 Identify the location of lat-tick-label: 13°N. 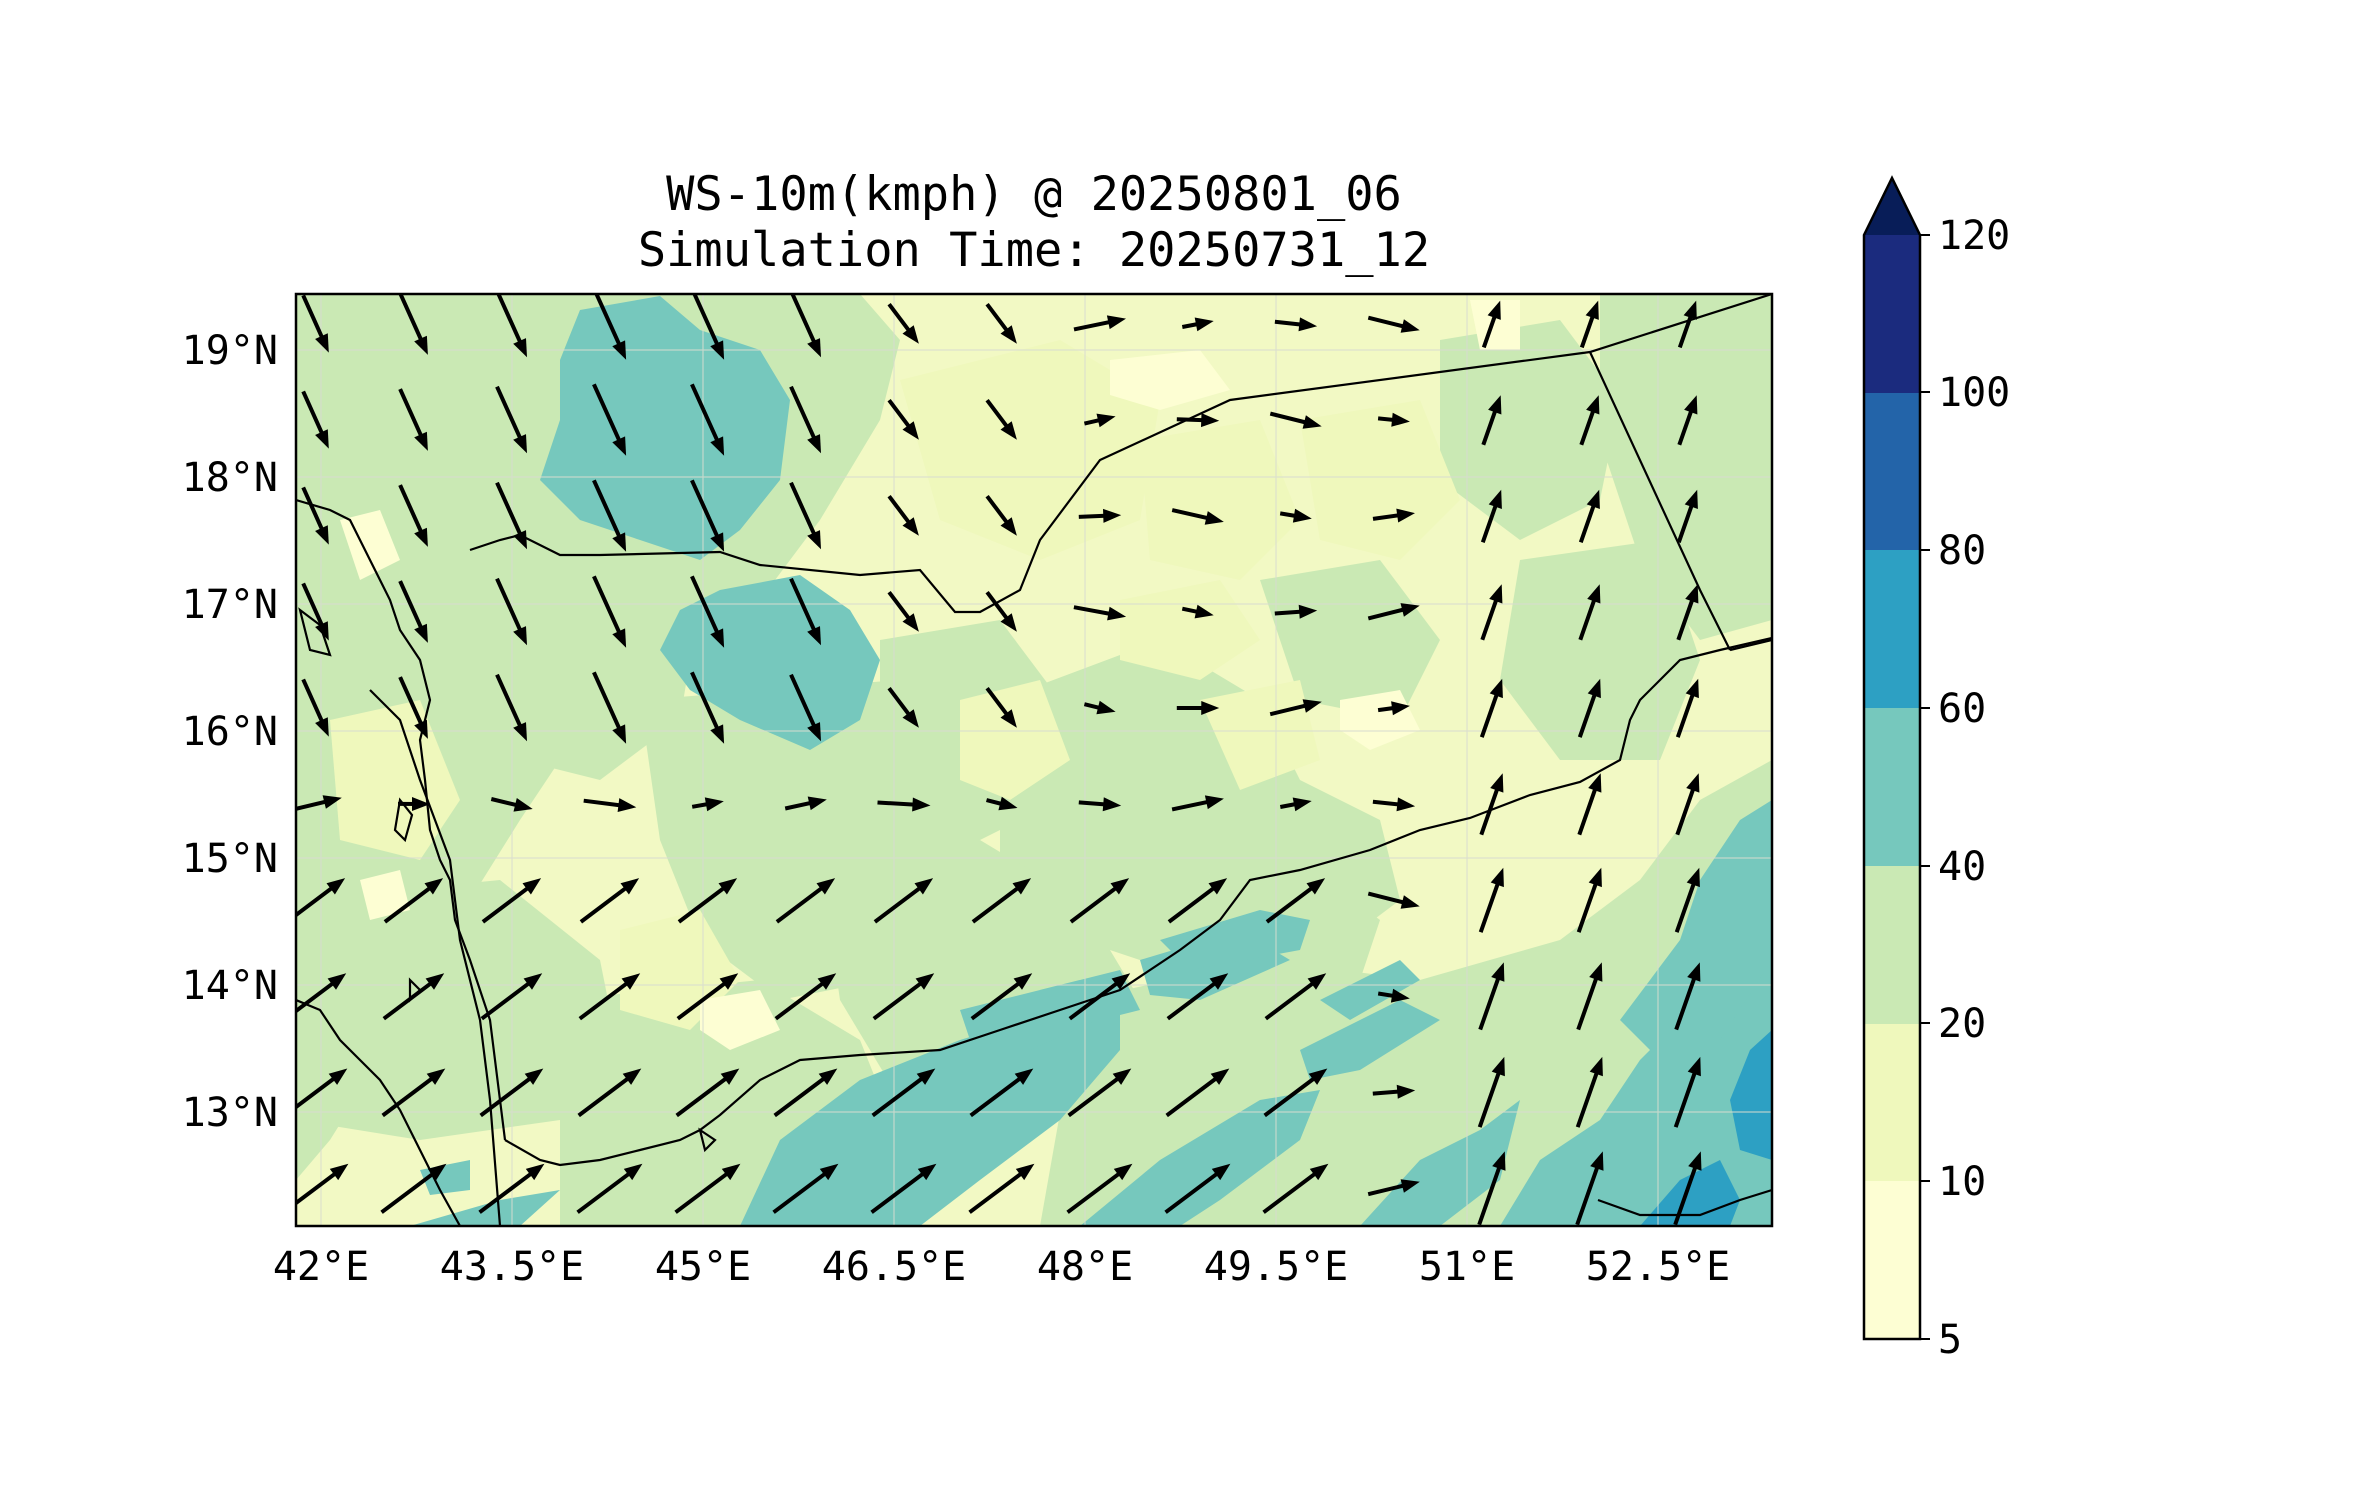
(230, 1113).